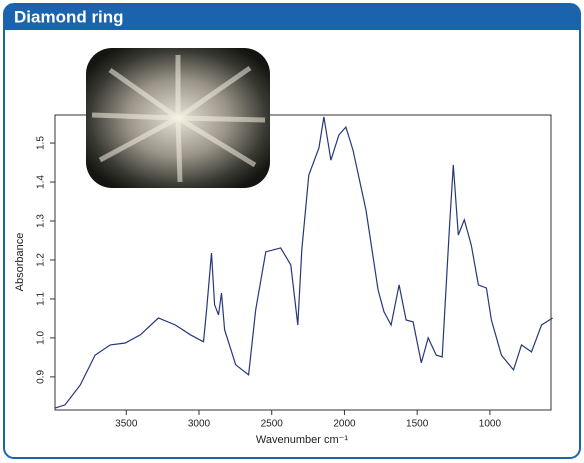 This screenshot has height=463, width=584. I want to click on x-tick-label: 1500, so click(417, 424).